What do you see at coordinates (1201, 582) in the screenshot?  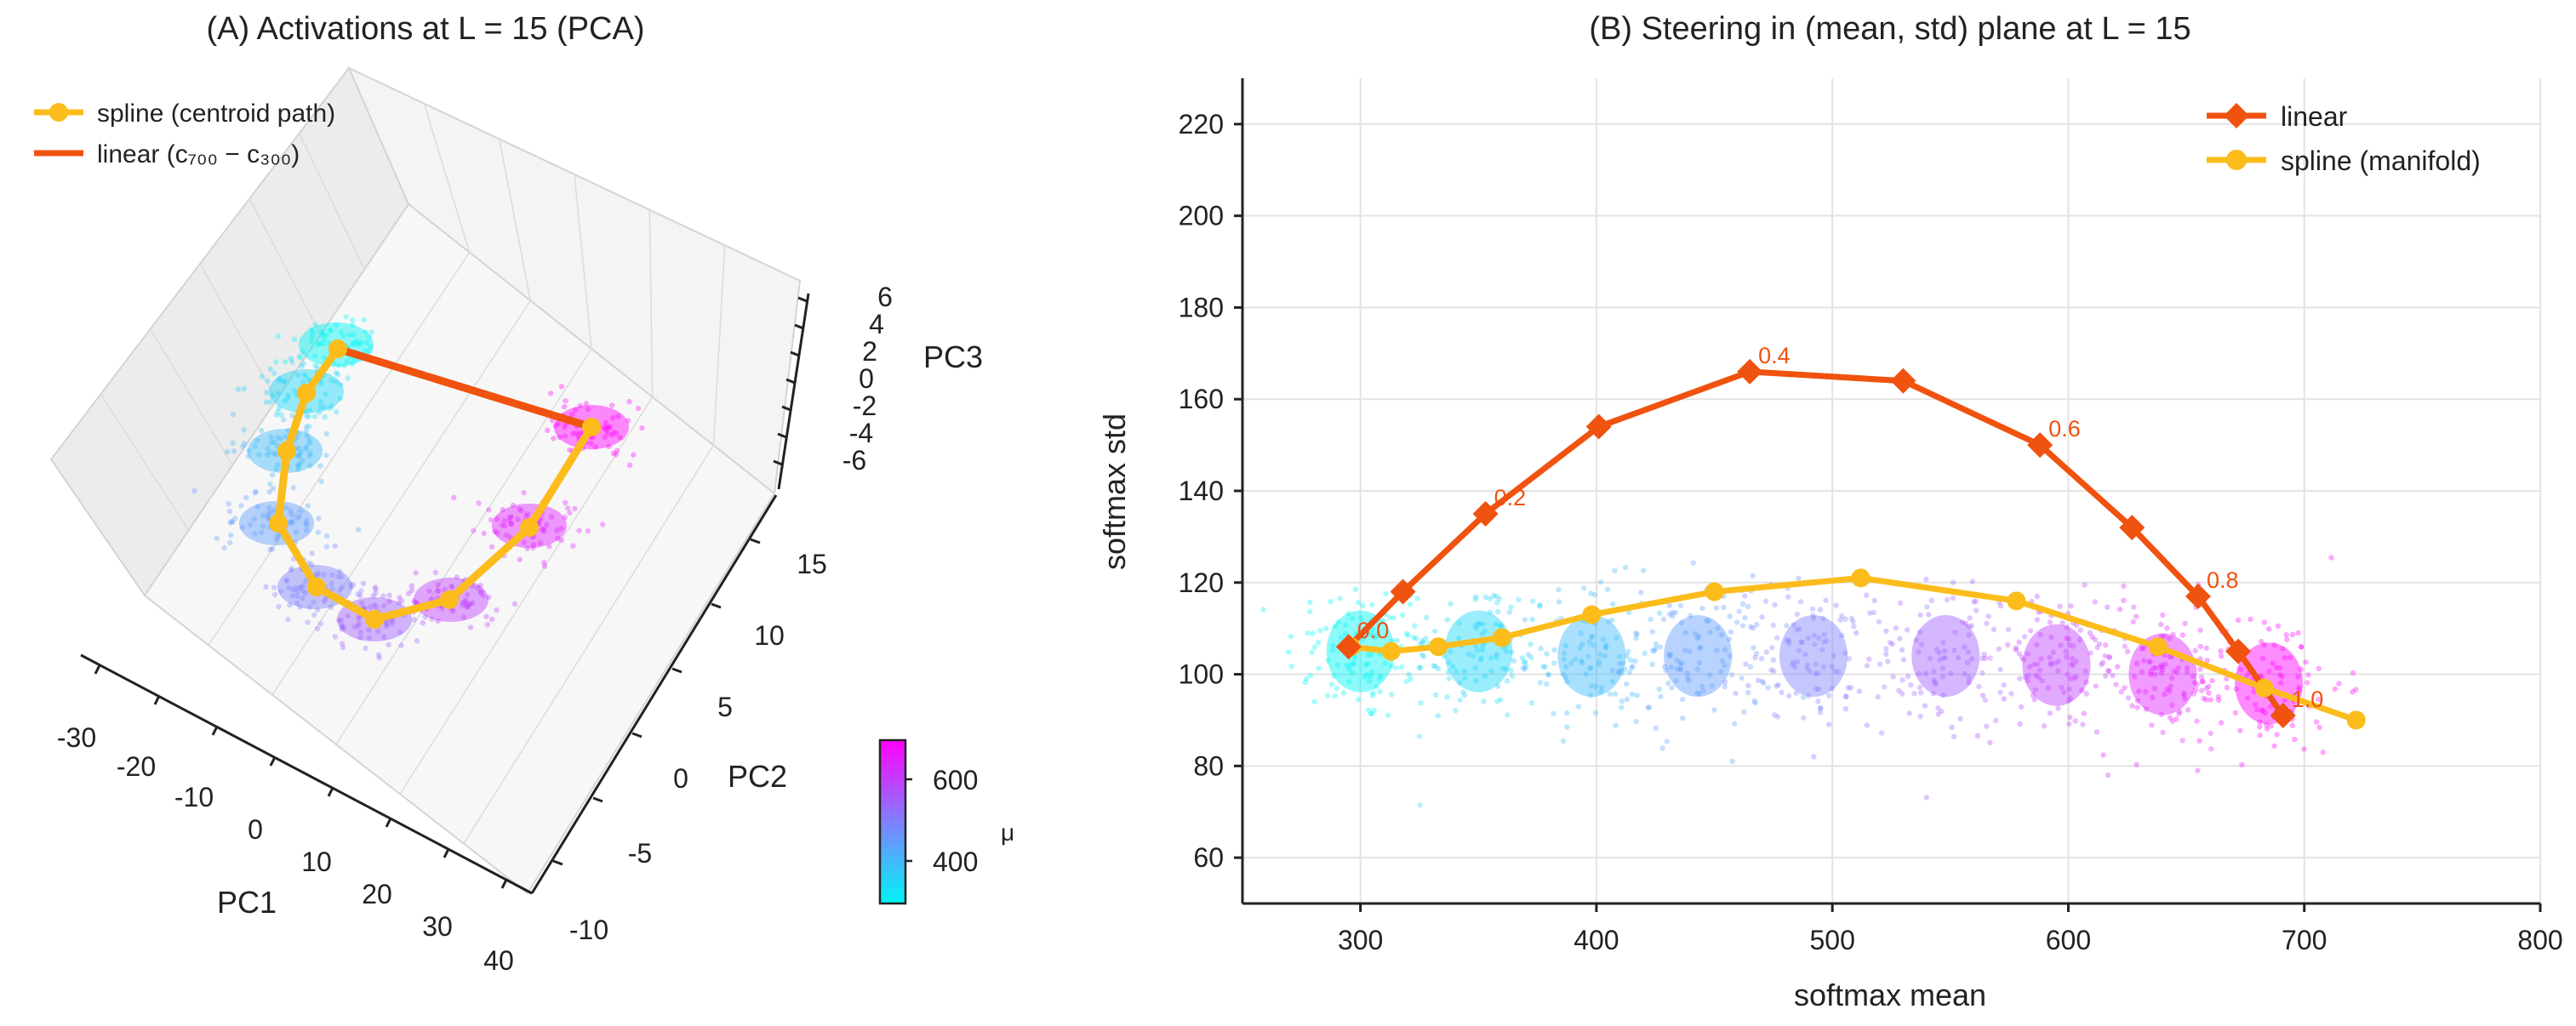 I see `y-tick-label: 120` at bounding box center [1201, 582].